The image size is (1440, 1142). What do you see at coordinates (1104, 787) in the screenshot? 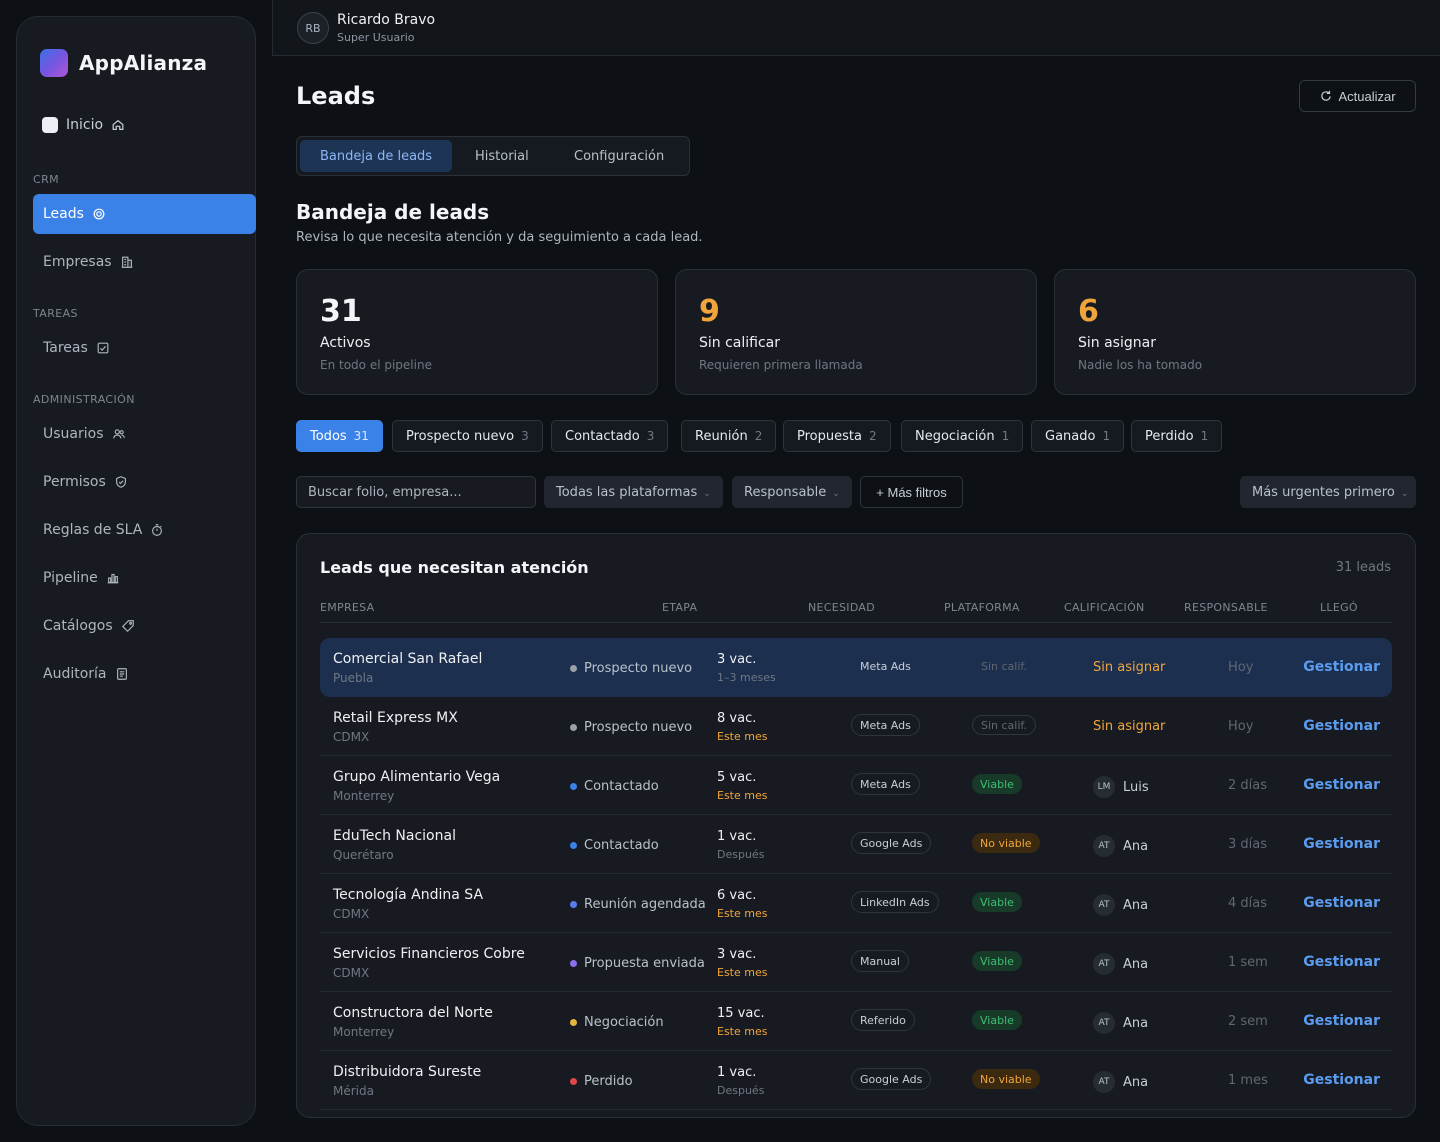
I see `owner-avatar: LM` at bounding box center [1104, 787].